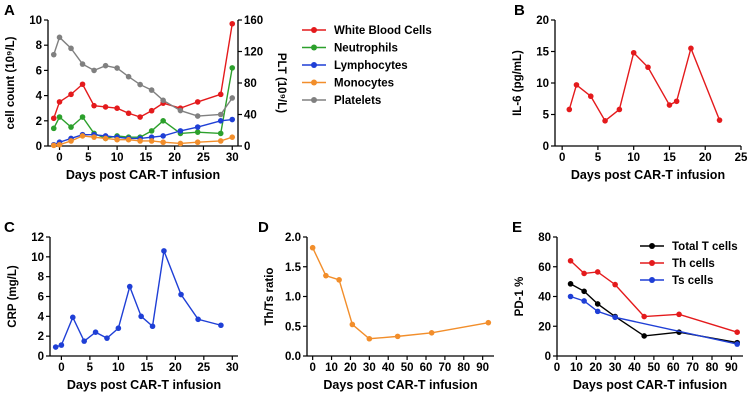  Describe the element at coordinates (576, 368) in the screenshot. I see `x-tick-label: 10` at that location.